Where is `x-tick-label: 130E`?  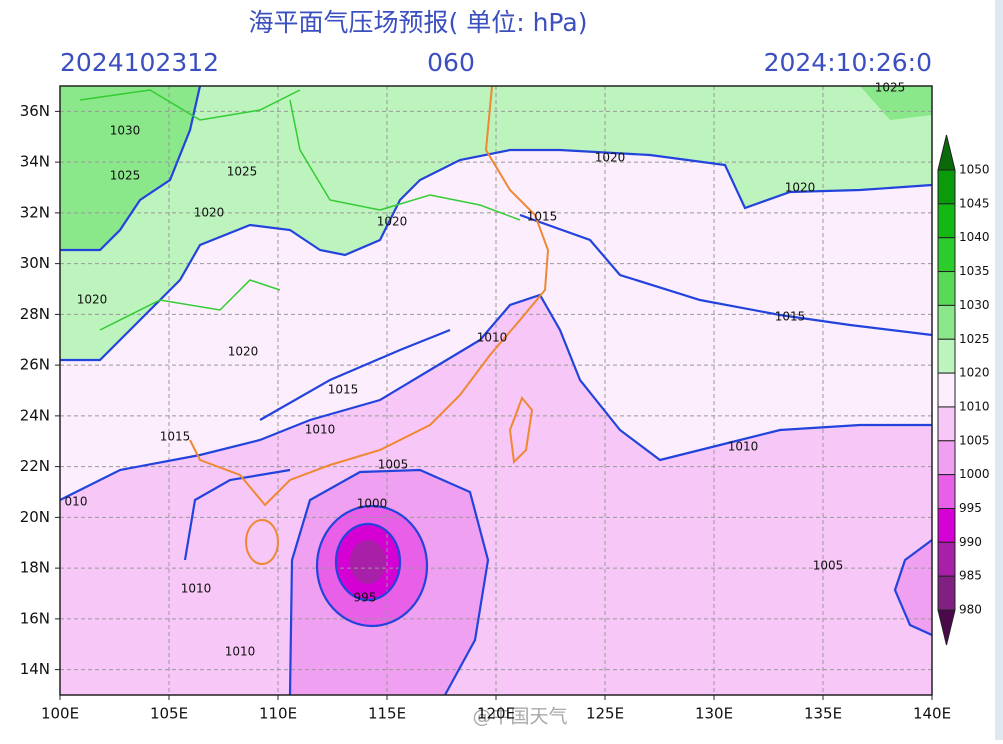 x-tick-label: 130E is located at coordinates (714, 714).